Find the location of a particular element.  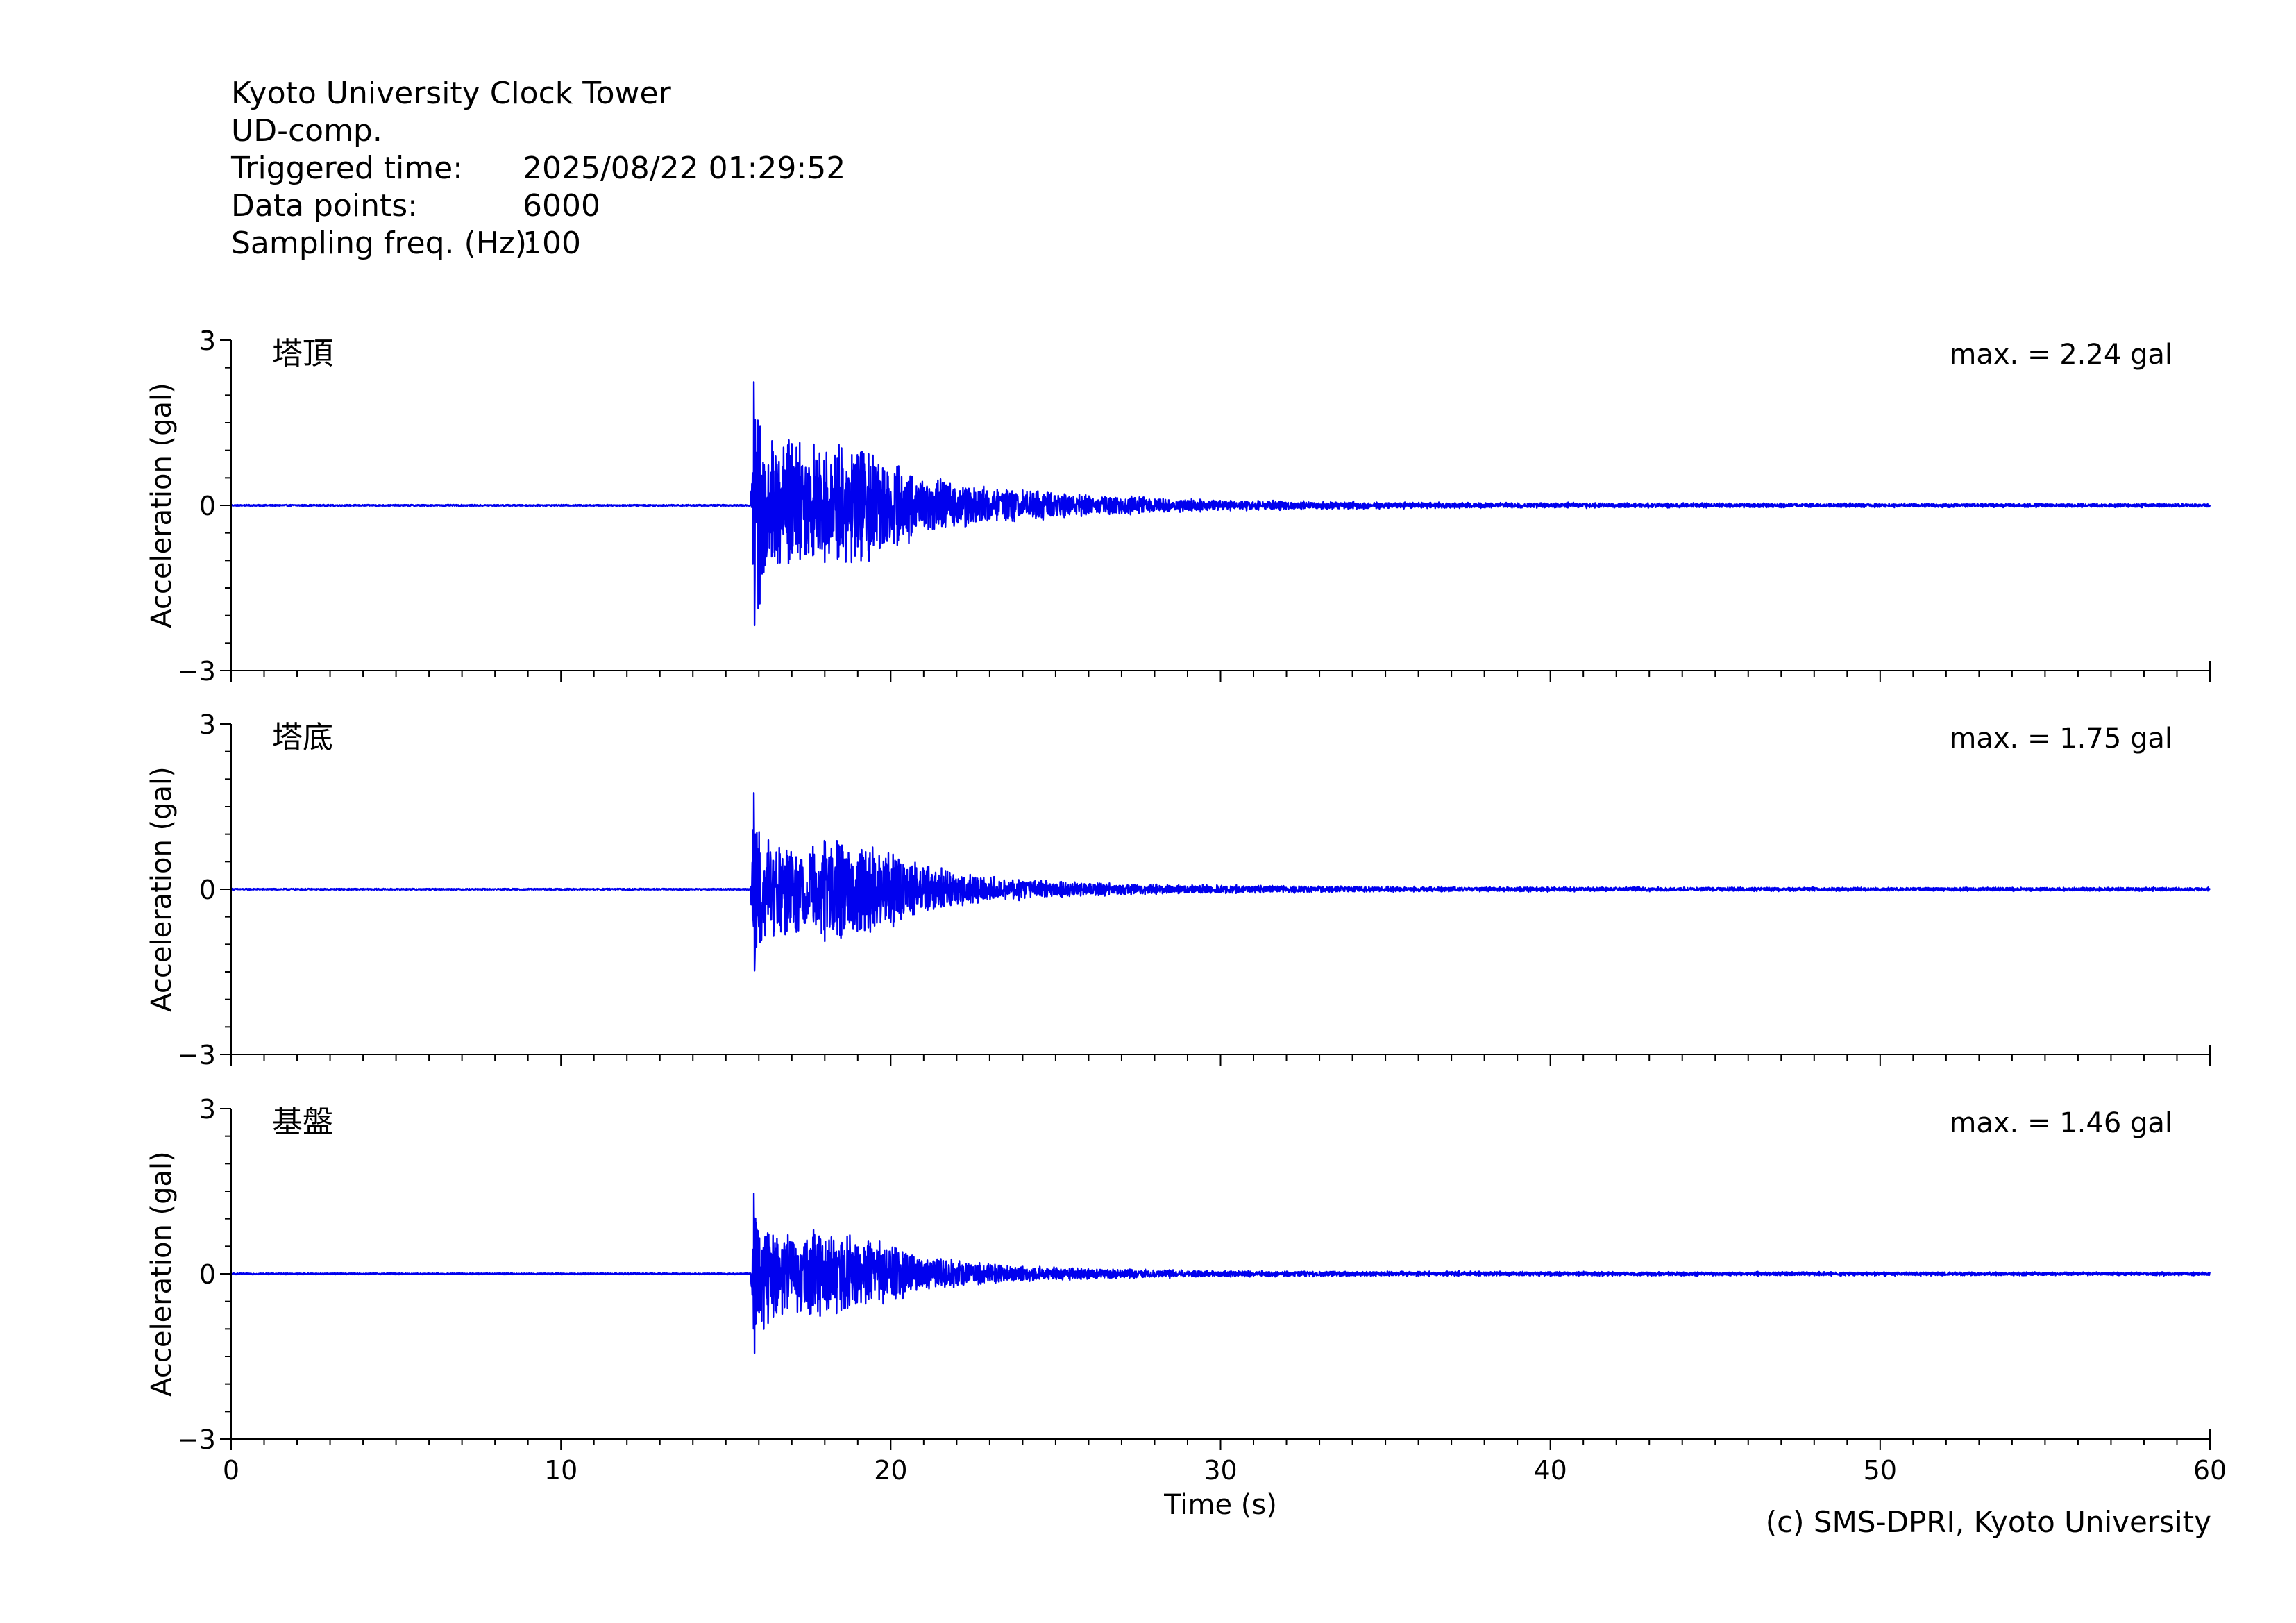

x-tick-label: 20 is located at coordinates (891, 1470).